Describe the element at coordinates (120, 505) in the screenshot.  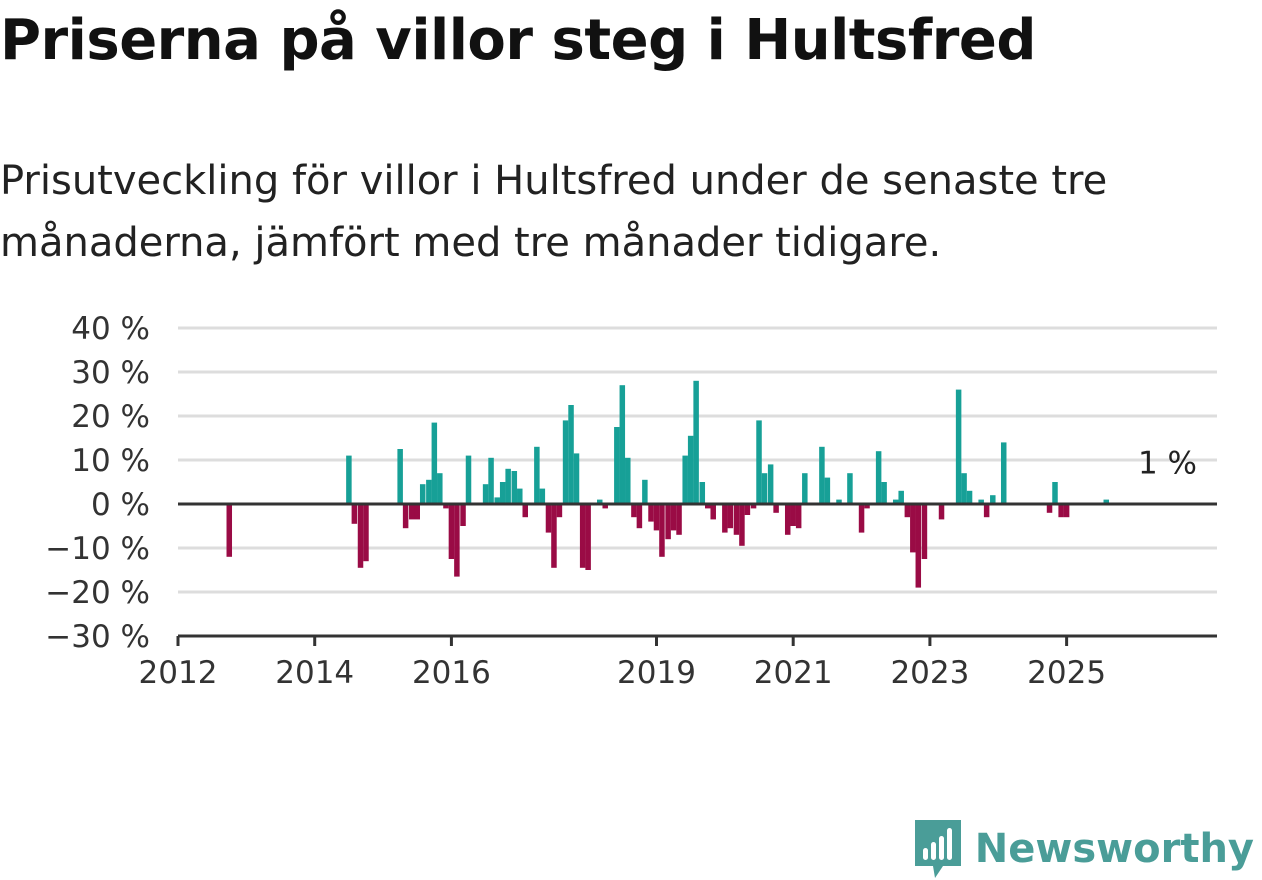
I see `y-tick-label: 0 %` at that location.